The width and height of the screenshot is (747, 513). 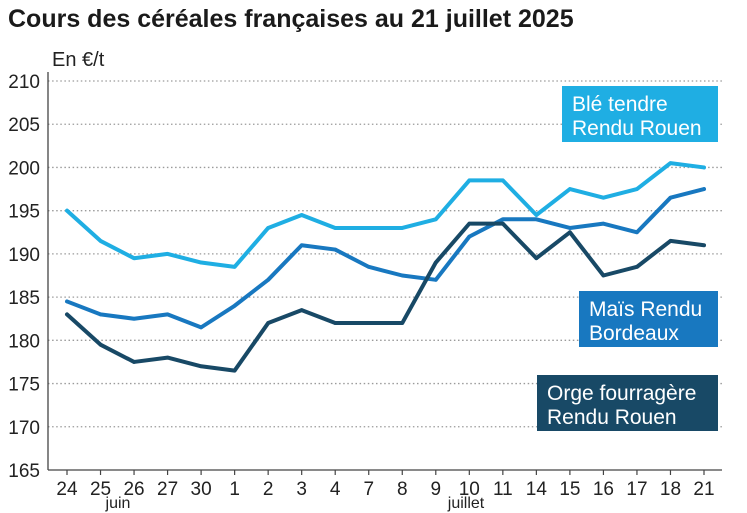 What do you see at coordinates (301, 489) in the screenshot?
I see `x-tick-label: 3` at bounding box center [301, 489].